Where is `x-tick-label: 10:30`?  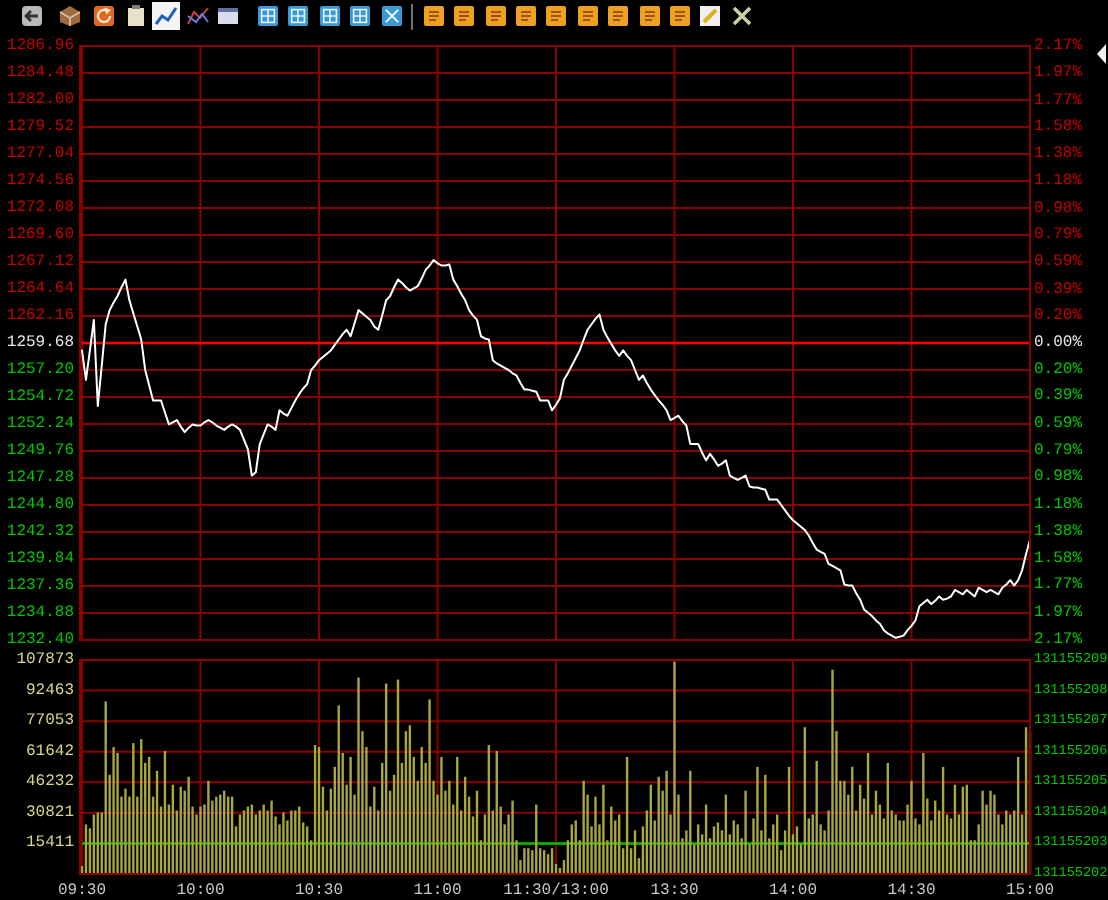 x-tick-label: 10:30 is located at coordinates (319, 891).